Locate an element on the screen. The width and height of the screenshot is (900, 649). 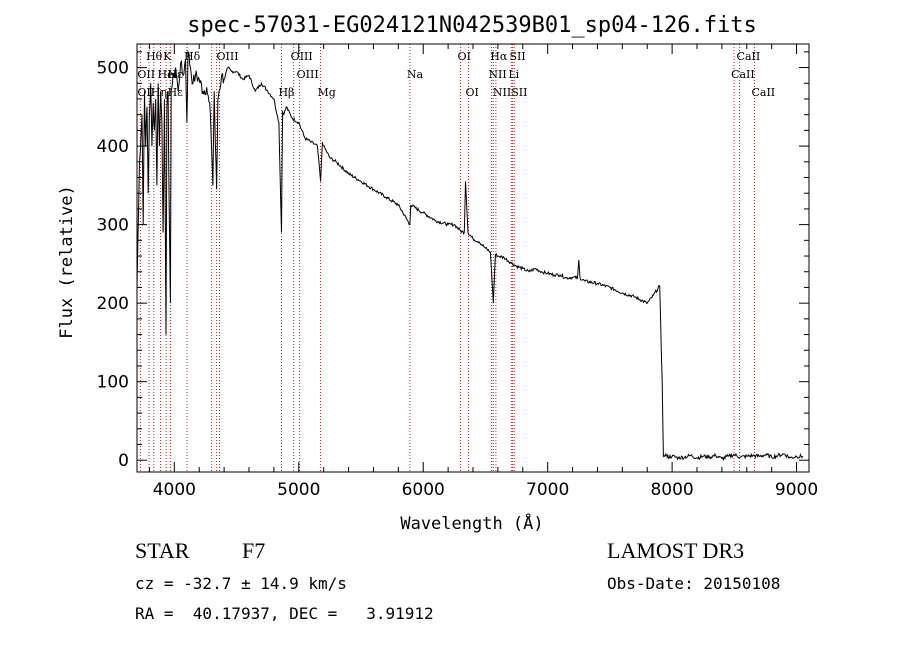
x-tick-label: 7000 is located at coordinates (547, 490).